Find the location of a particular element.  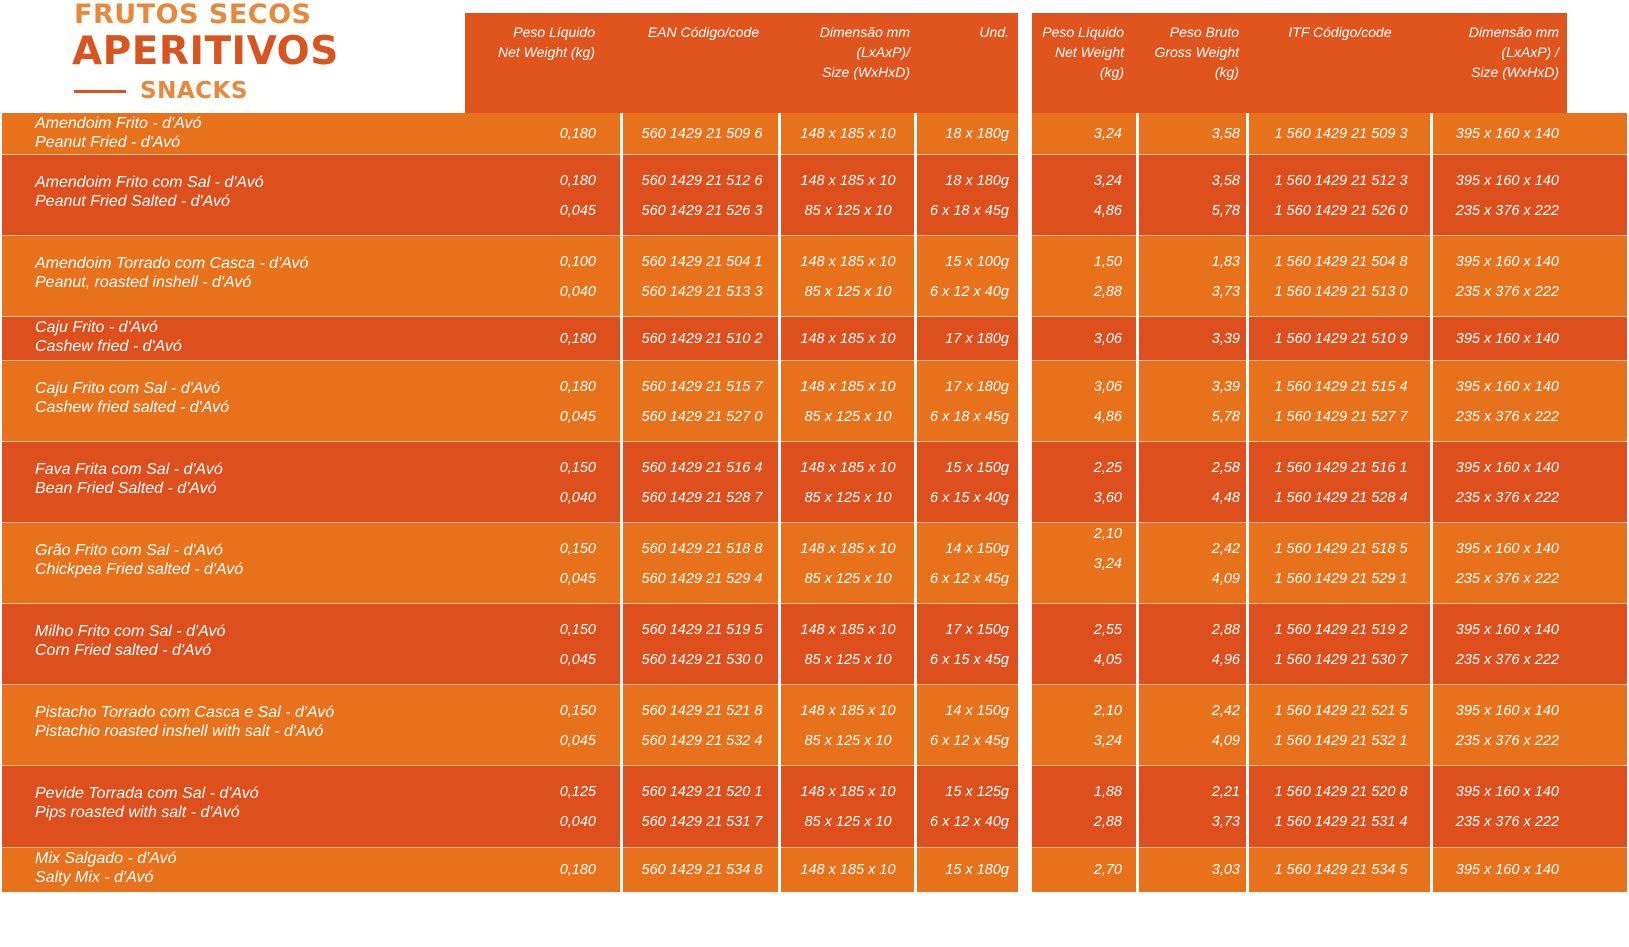

product-name-en: Peanut Fried - d'Avó is located at coordinates (108, 142).